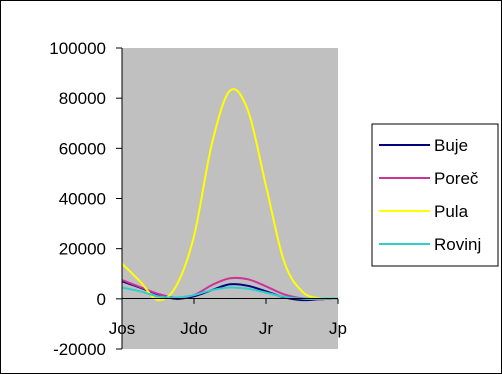 Image resolution: width=502 pixels, height=374 pixels. Describe the element at coordinates (338, 328) in the screenshot. I see `x-tick-label: Jp` at that location.